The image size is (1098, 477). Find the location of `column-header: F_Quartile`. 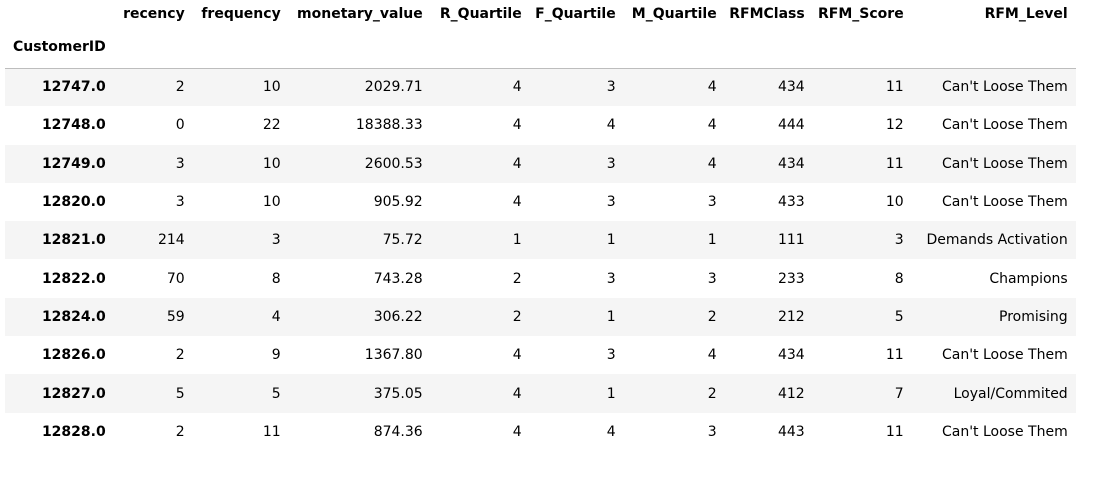

column-header: F_Quartile is located at coordinates (575, 14).